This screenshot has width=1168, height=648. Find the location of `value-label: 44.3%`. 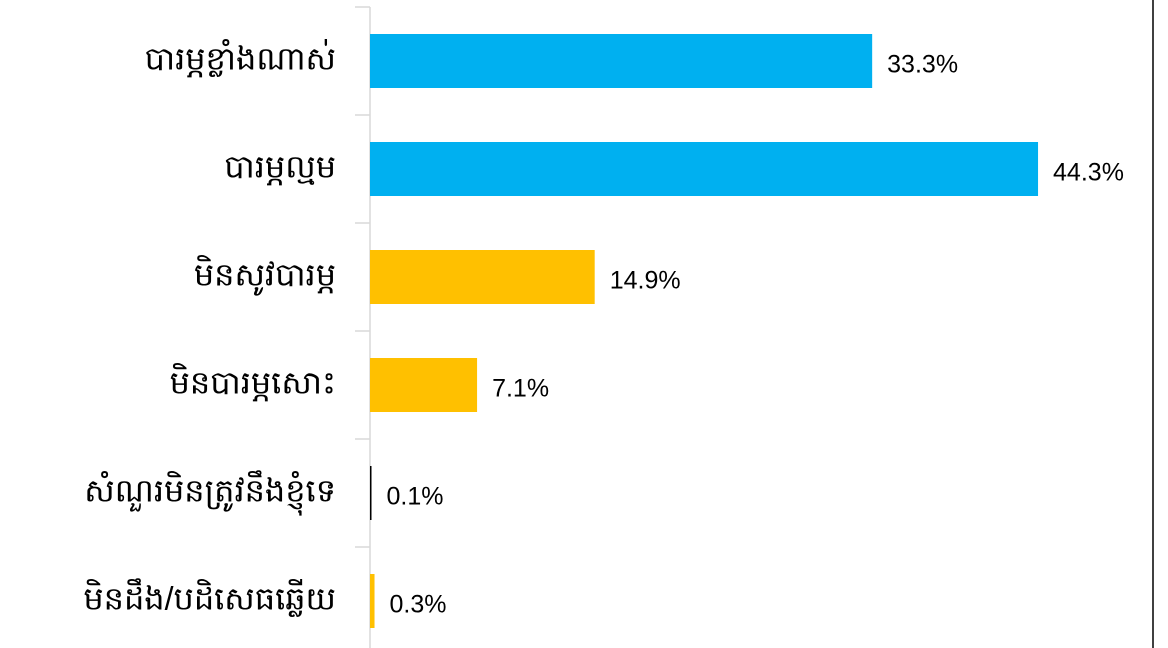

value-label: 44.3% is located at coordinates (1088, 173).